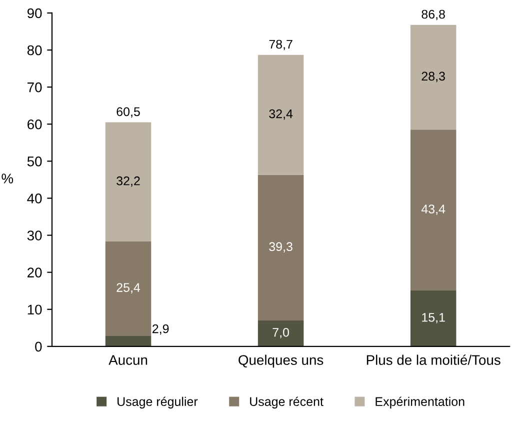 The image size is (520, 433). What do you see at coordinates (8, 179) in the screenshot?
I see `y-axis-title: %` at bounding box center [8, 179].